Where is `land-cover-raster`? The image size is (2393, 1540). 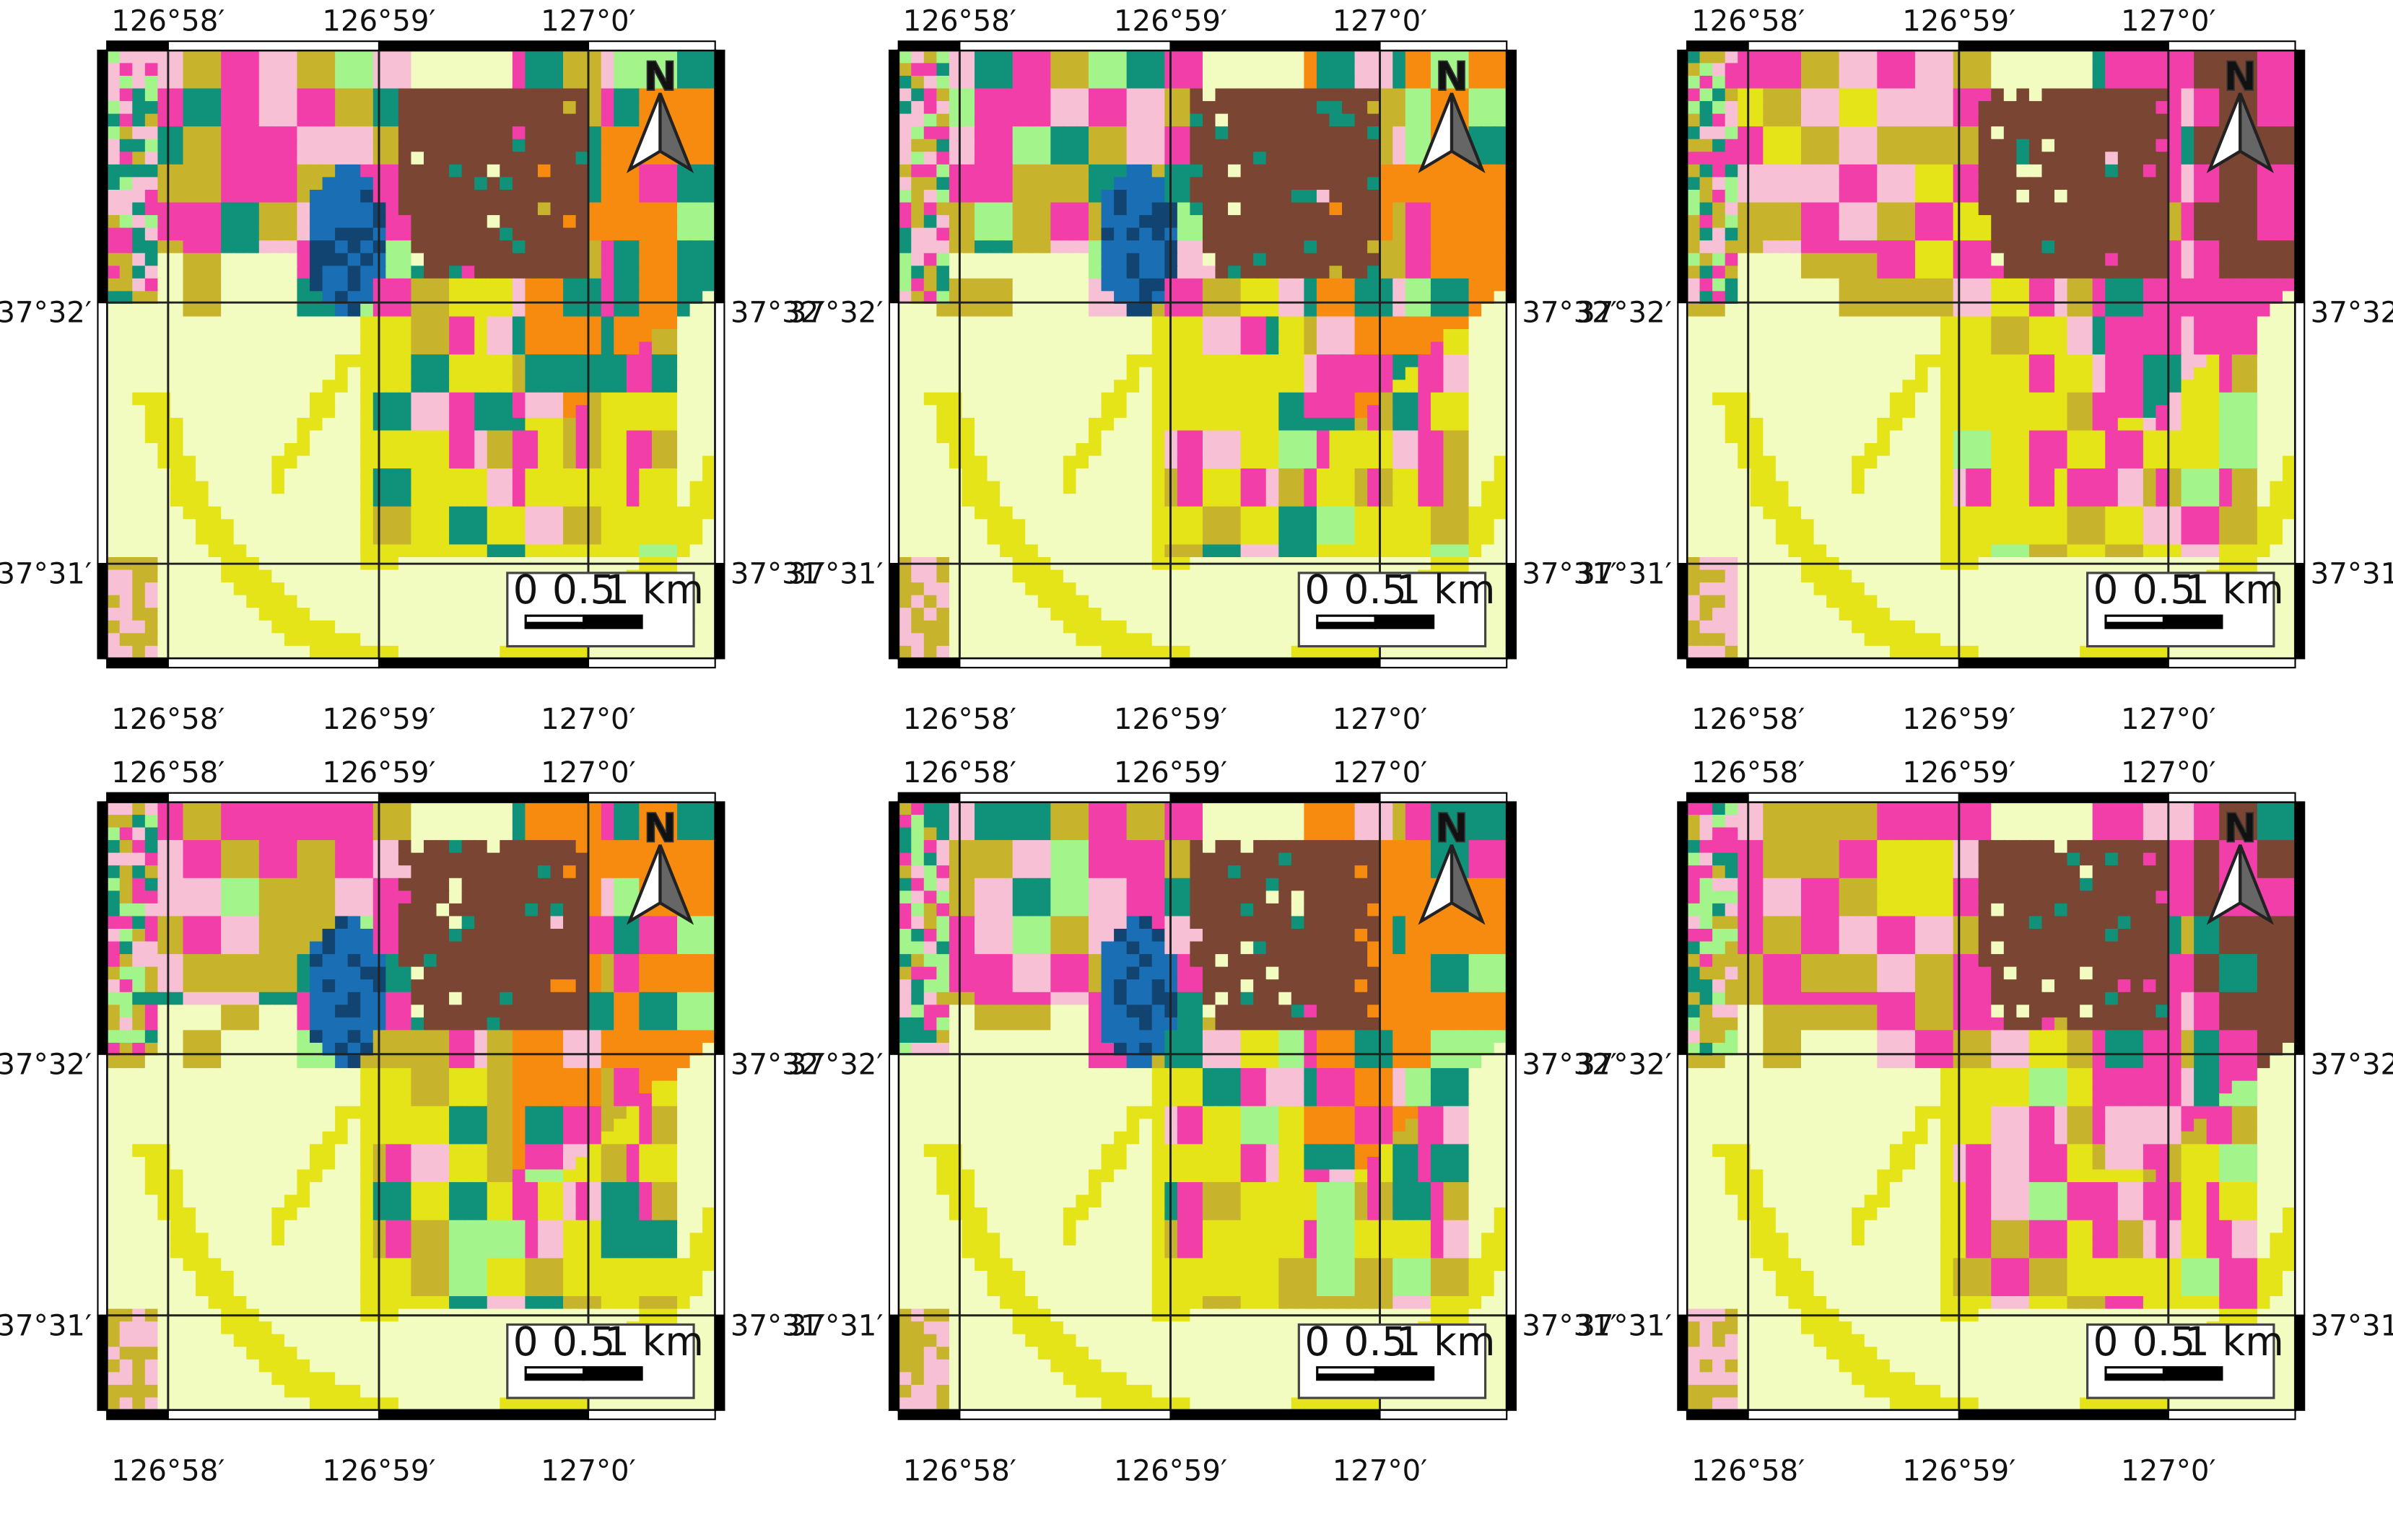
land-cover-raster is located at coordinates (411, 1106).